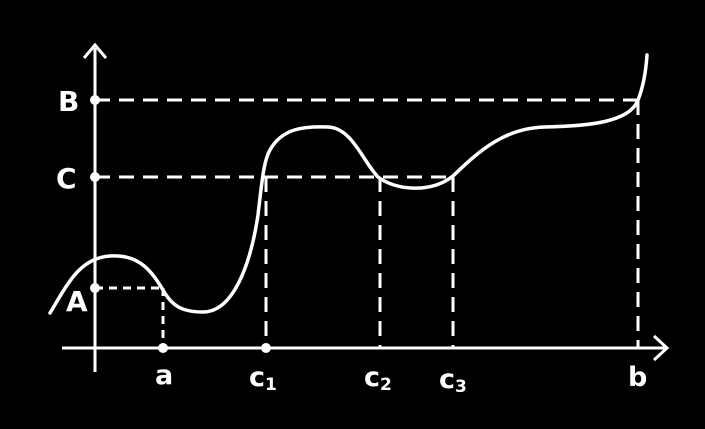 The width and height of the screenshot is (705, 429). What do you see at coordinates (257, 377) in the screenshot?
I see `label-c1-base: c` at bounding box center [257, 377].